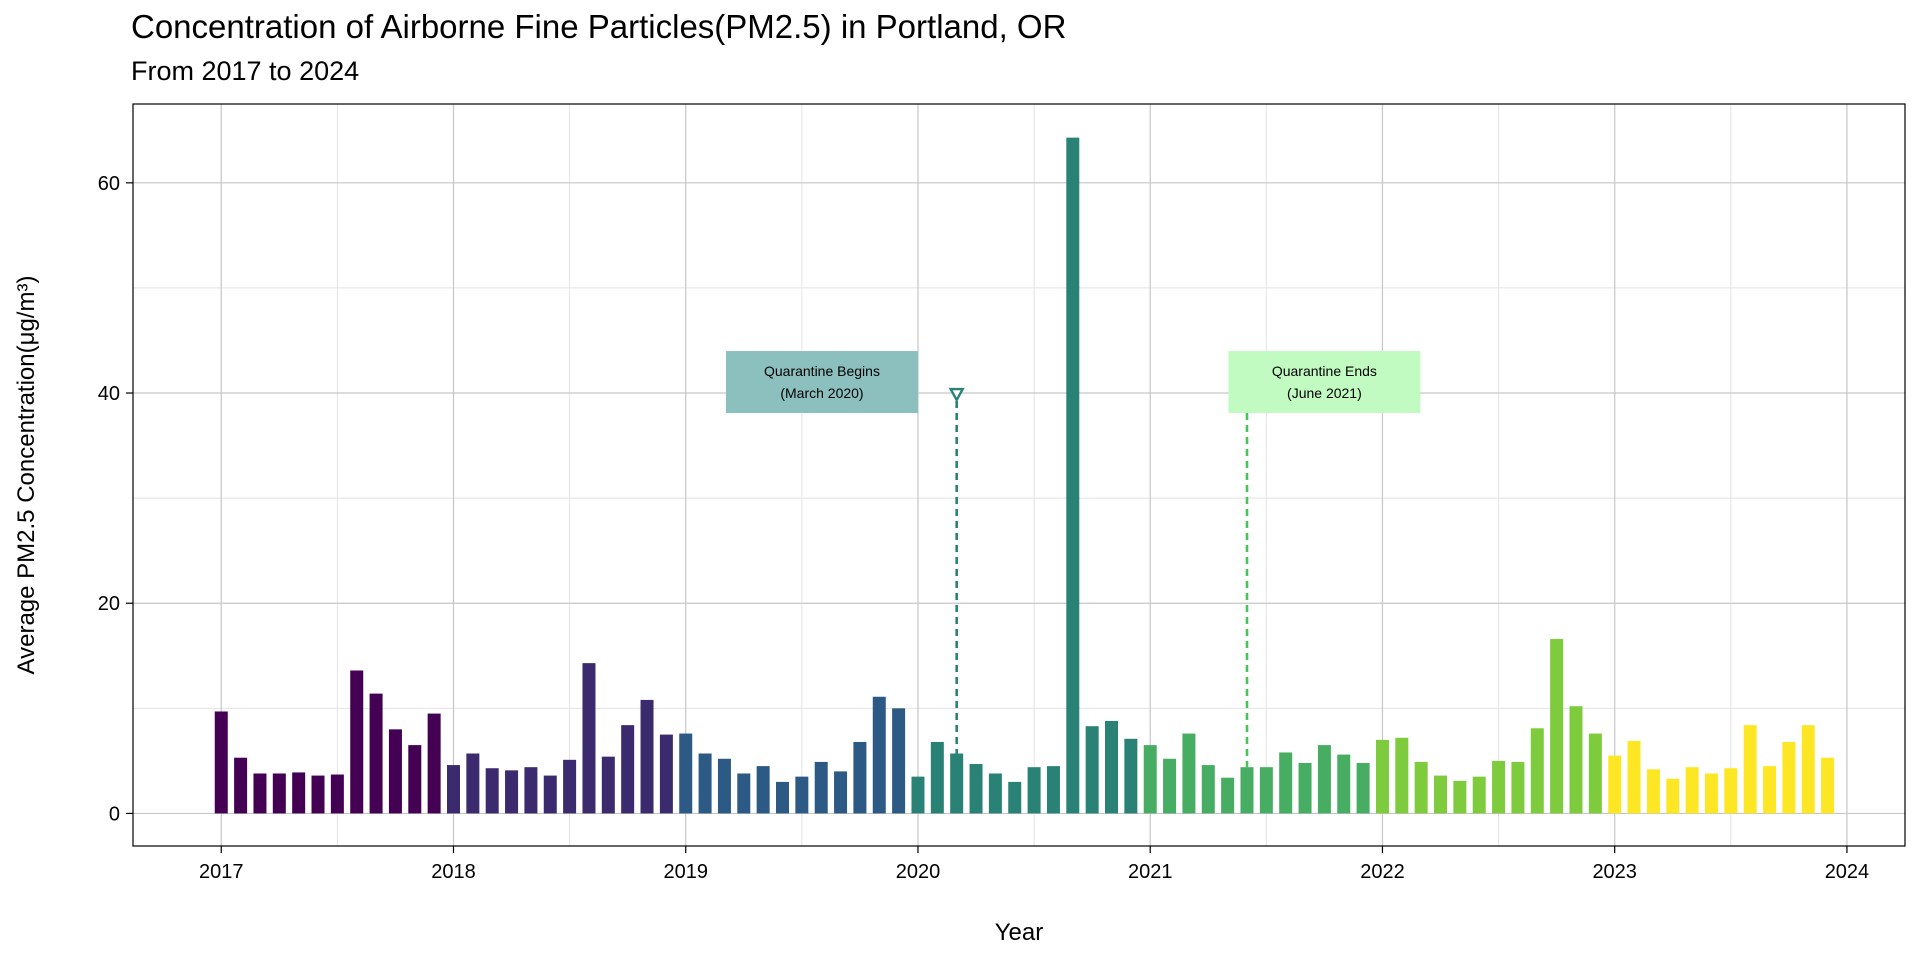  Describe the element at coordinates (1614, 872) in the screenshot. I see `x-tick-label: 2023` at that location.